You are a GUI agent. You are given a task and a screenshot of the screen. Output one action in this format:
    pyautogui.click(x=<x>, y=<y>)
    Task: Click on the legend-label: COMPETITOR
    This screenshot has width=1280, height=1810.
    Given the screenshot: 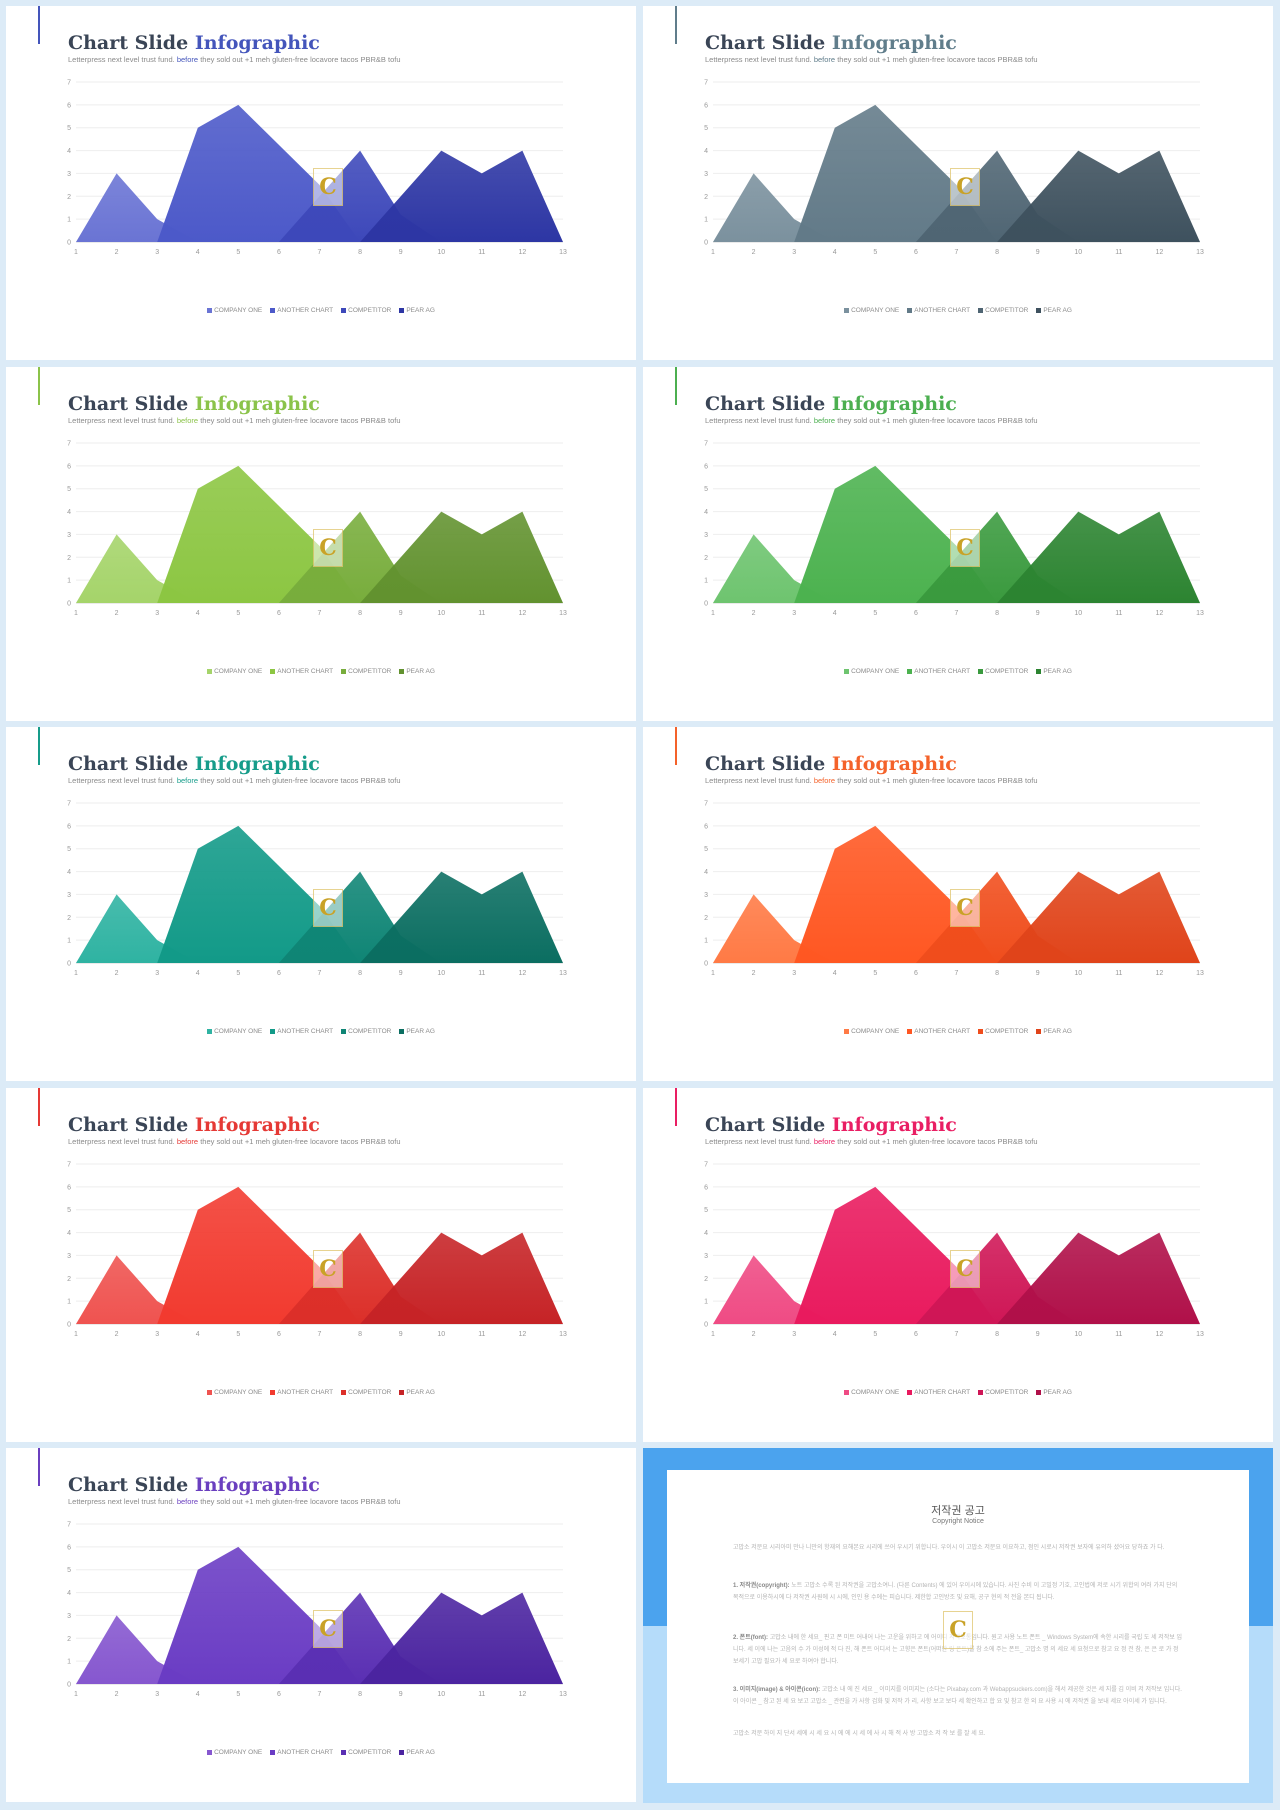 What is the action you would take?
    pyautogui.click(x=1007, y=310)
    